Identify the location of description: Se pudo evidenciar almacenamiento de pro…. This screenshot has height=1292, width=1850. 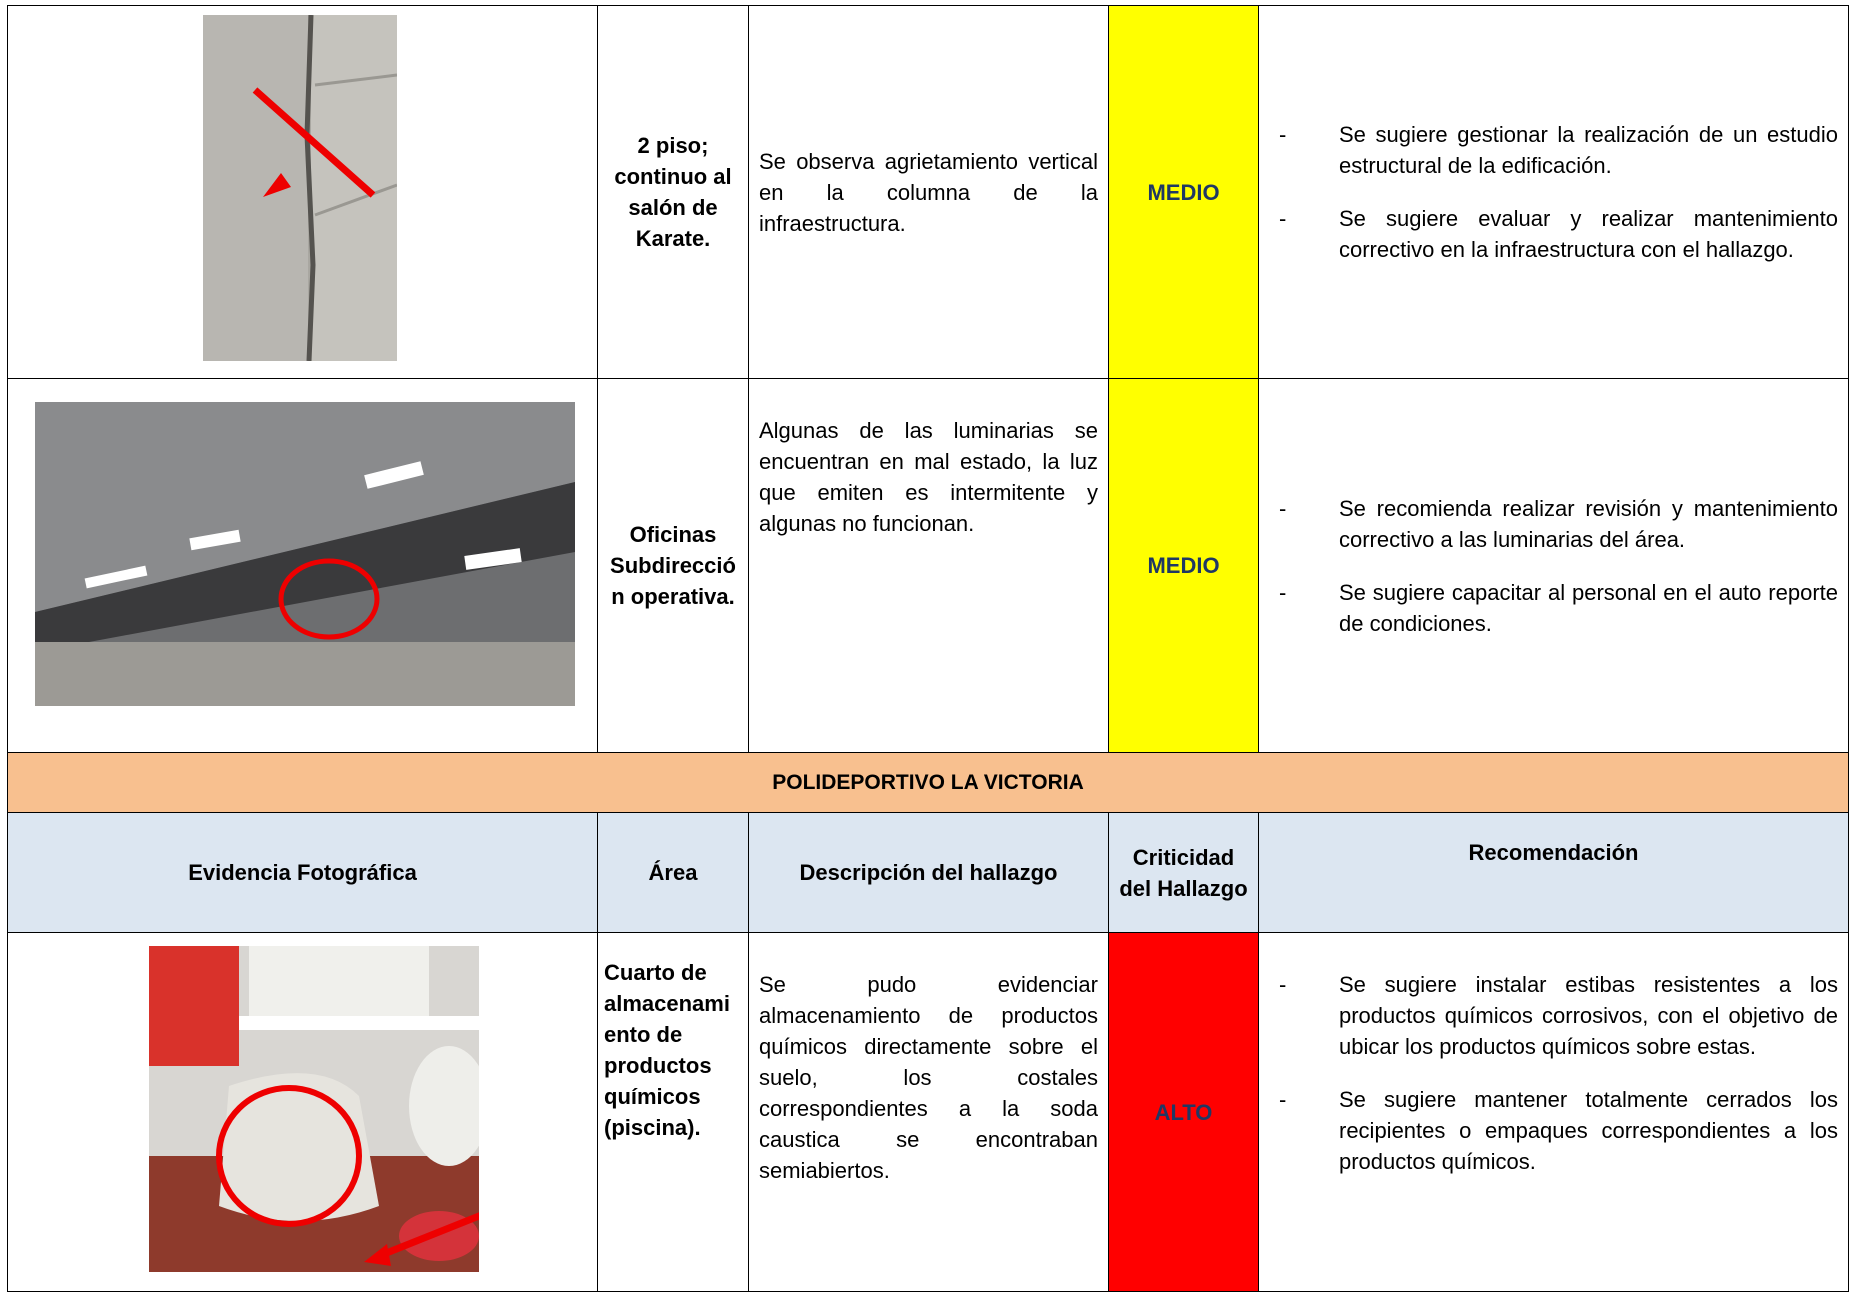
(928, 1112).